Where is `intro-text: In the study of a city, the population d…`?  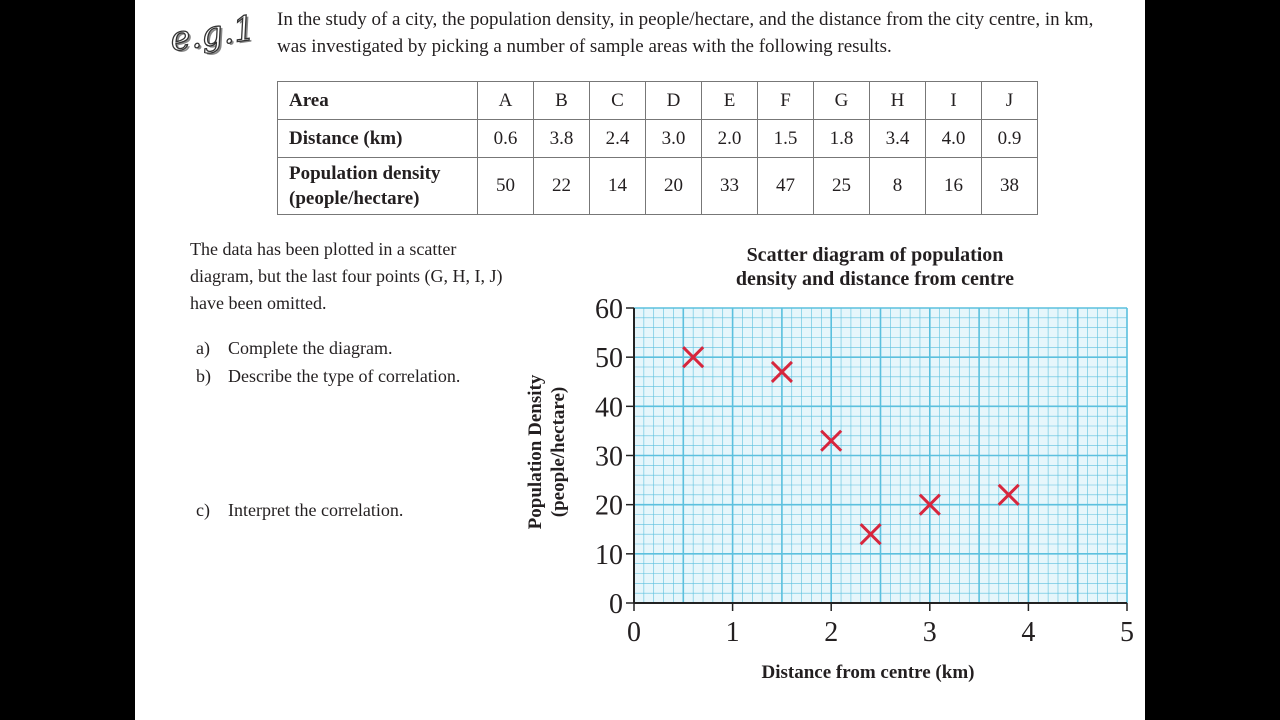 intro-text: In the study of a city, the population d… is located at coordinates (685, 33).